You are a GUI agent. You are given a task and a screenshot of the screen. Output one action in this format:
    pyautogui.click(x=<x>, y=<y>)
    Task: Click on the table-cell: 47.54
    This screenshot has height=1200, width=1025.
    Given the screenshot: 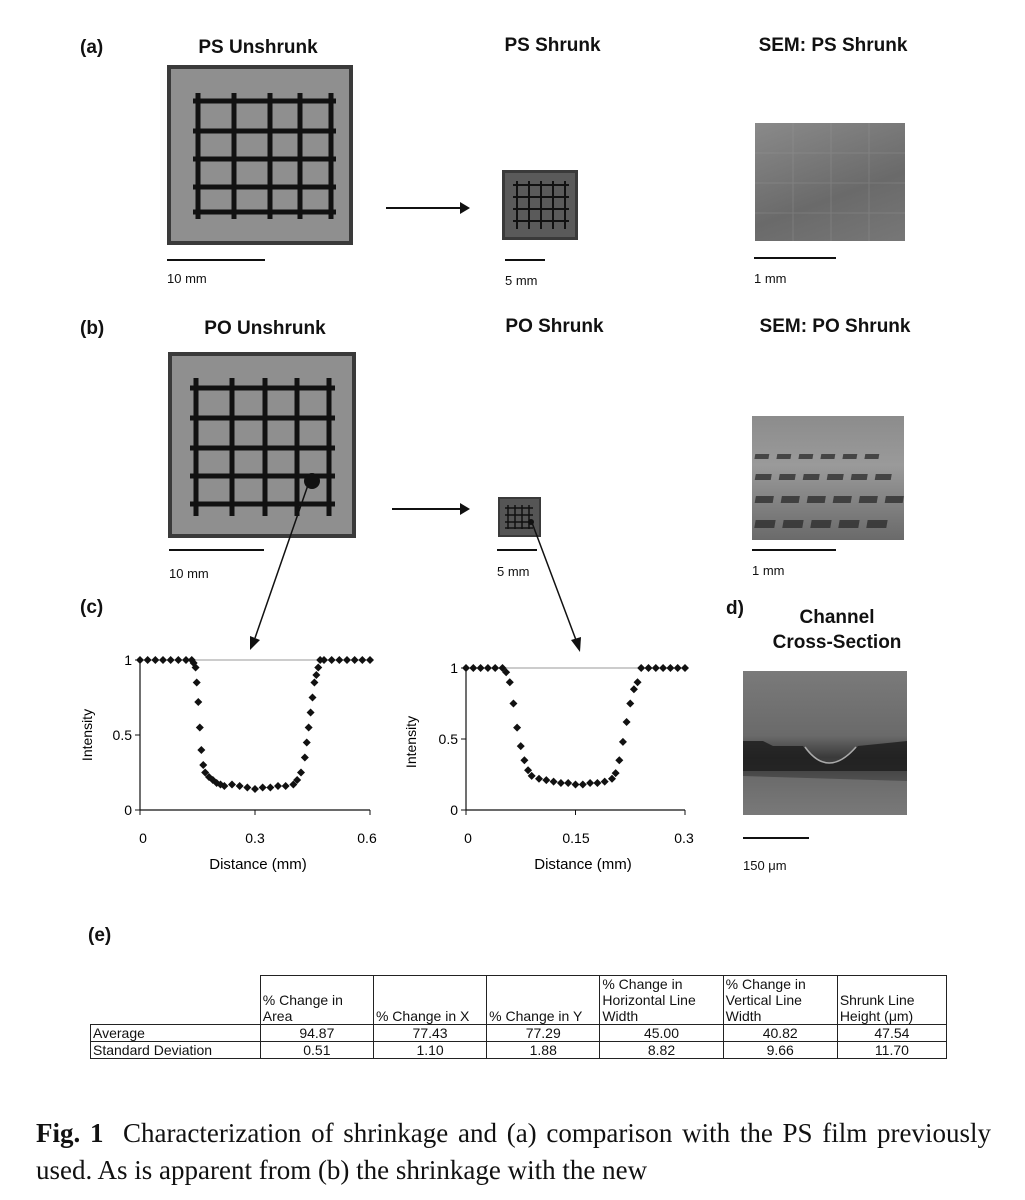 What is the action you would take?
    pyautogui.click(x=892, y=1033)
    